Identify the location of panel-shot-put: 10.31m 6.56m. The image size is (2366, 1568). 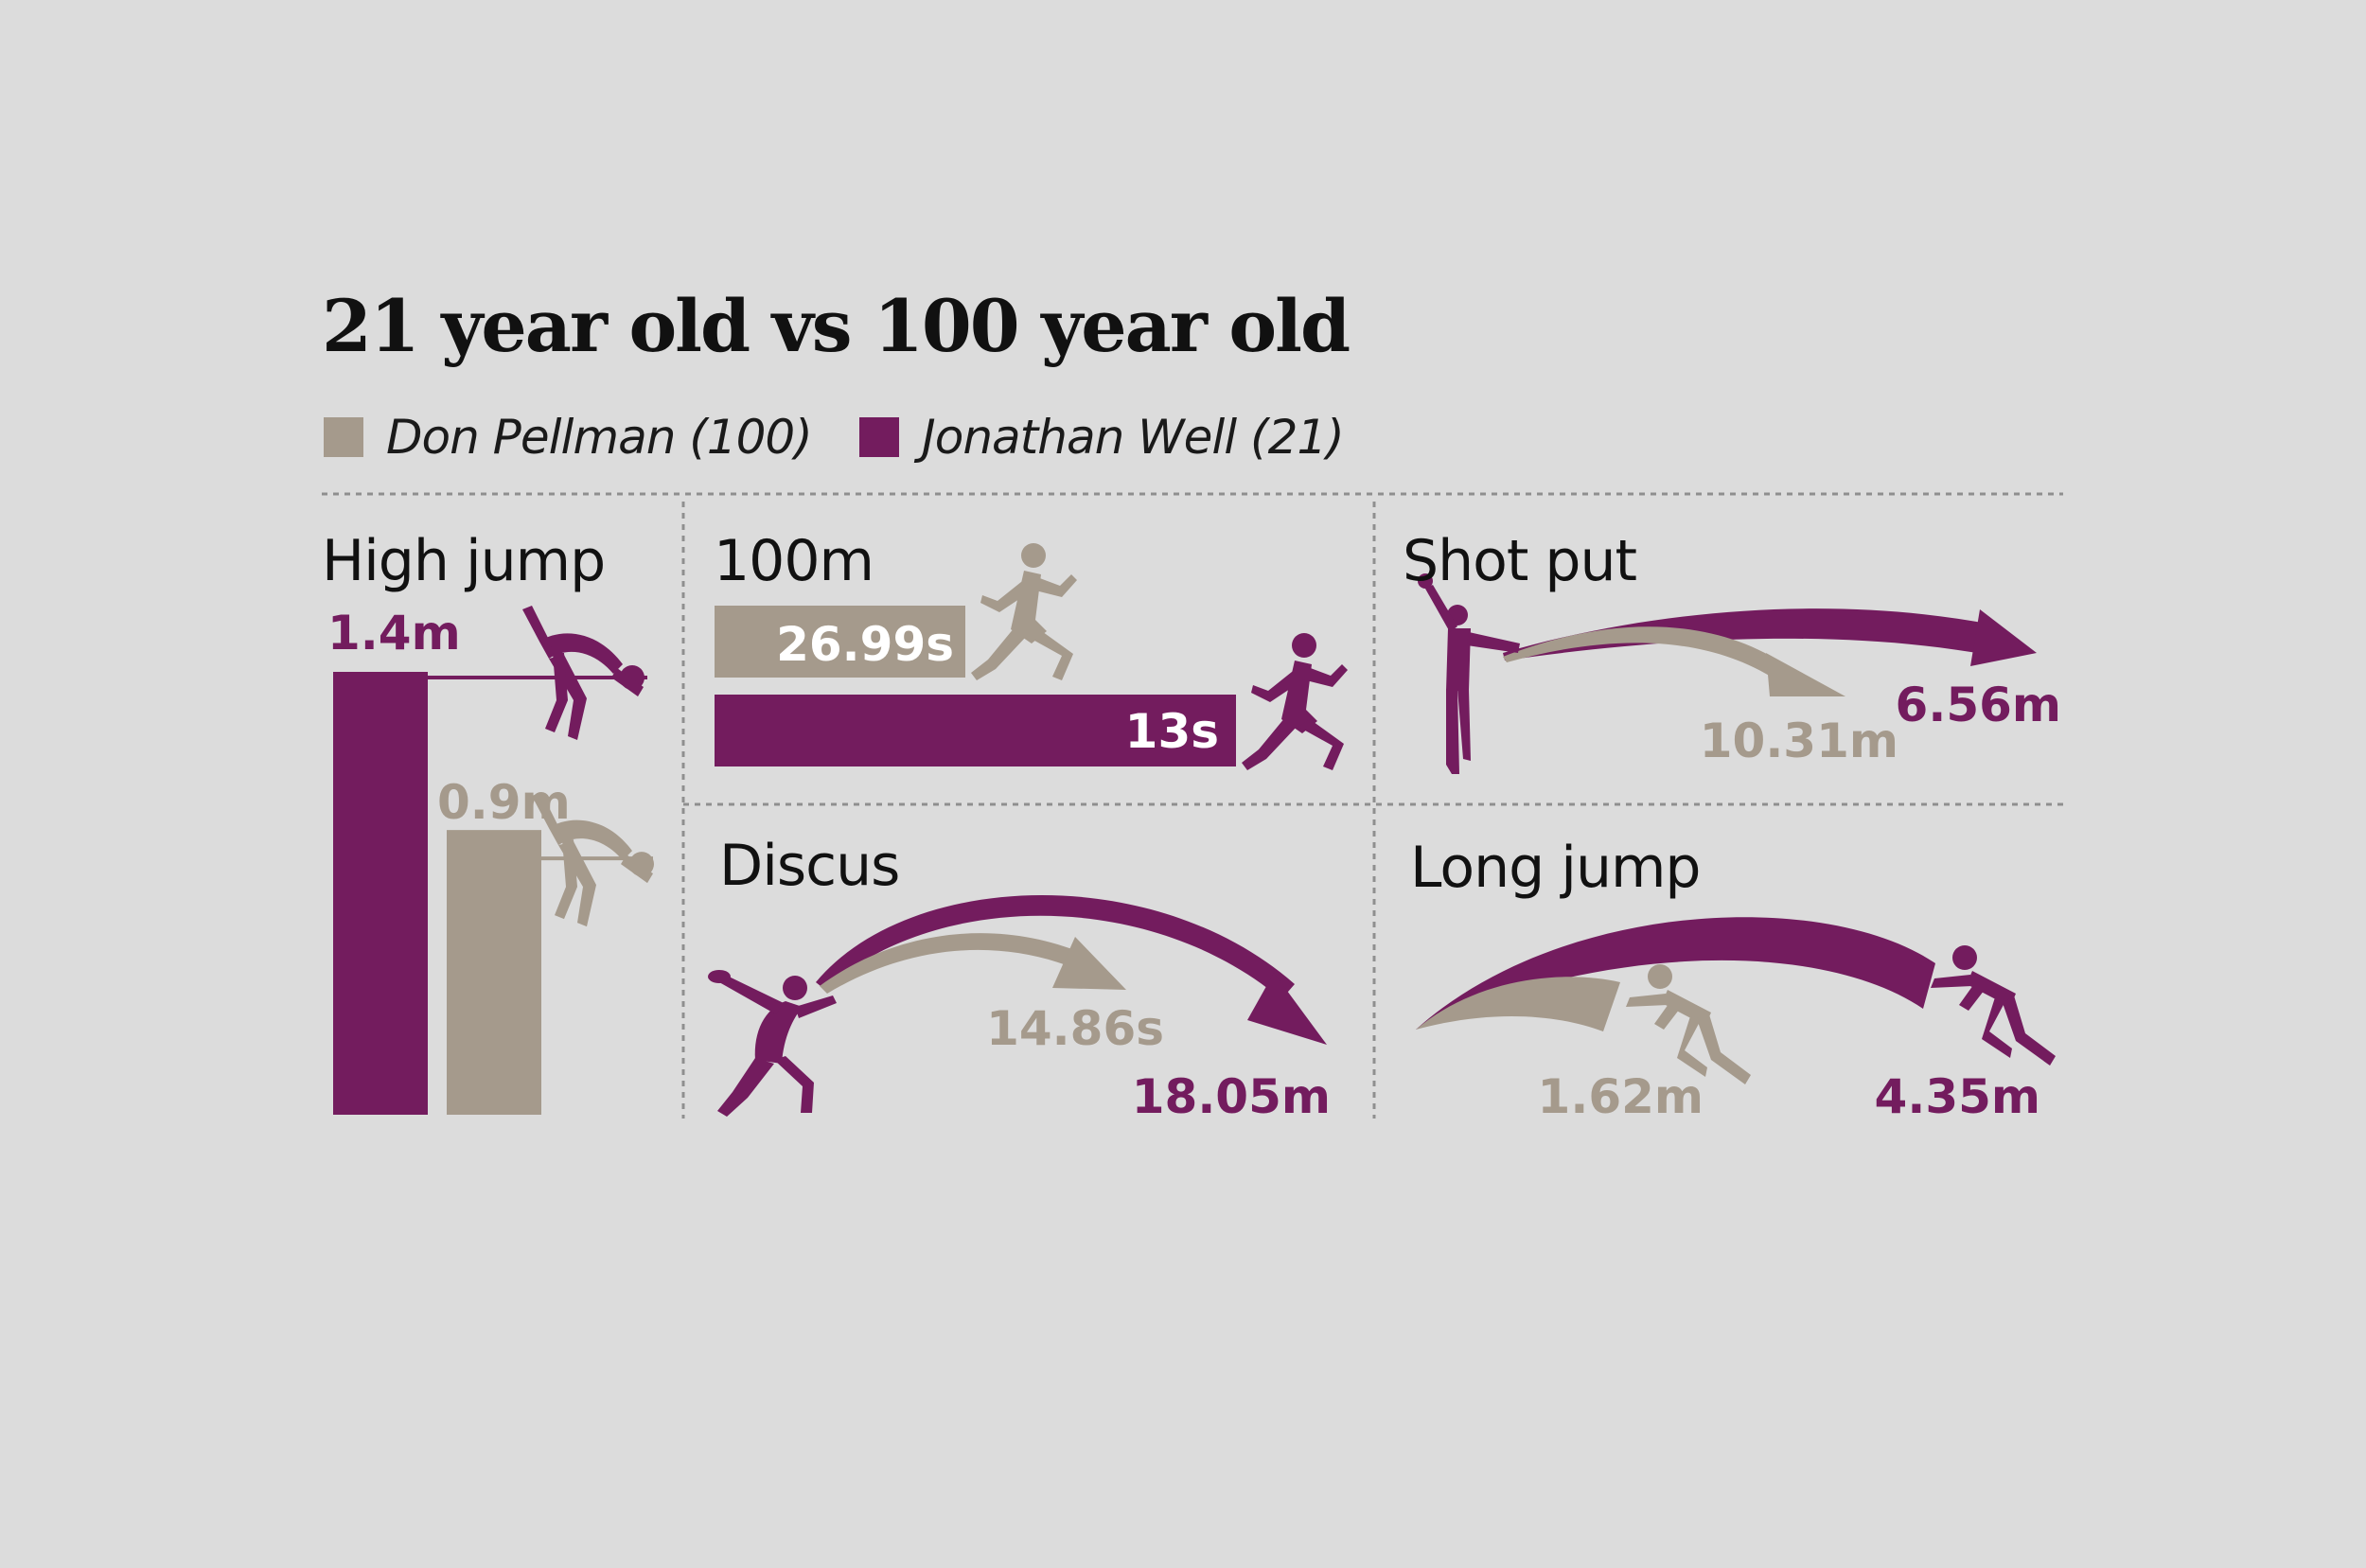
(1739, 673).